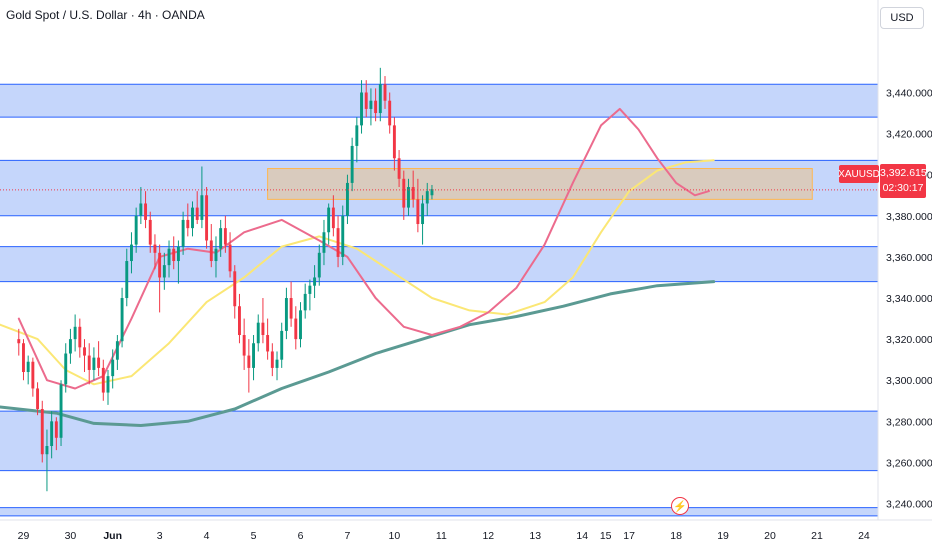 The image size is (932, 550). Describe the element at coordinates (680, 506) in the screenshot. I see `flash-icon: ⚡` at that location.